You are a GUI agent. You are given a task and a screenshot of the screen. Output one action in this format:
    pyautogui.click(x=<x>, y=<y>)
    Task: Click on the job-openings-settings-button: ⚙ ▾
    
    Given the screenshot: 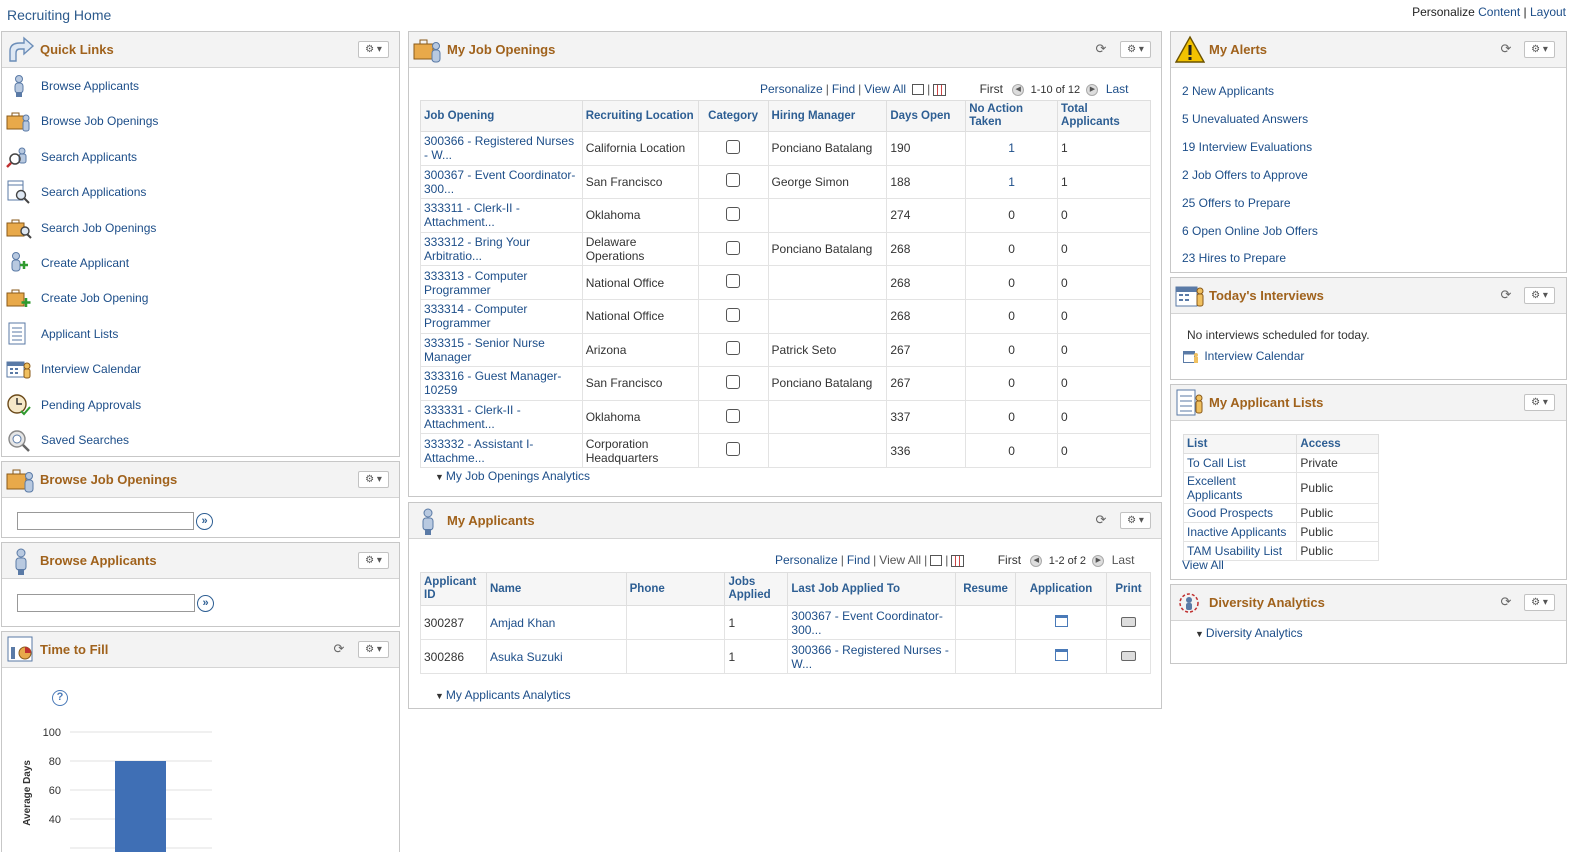 What is the action you would take?
    pyautogui.click(x=1135, y=49)
    